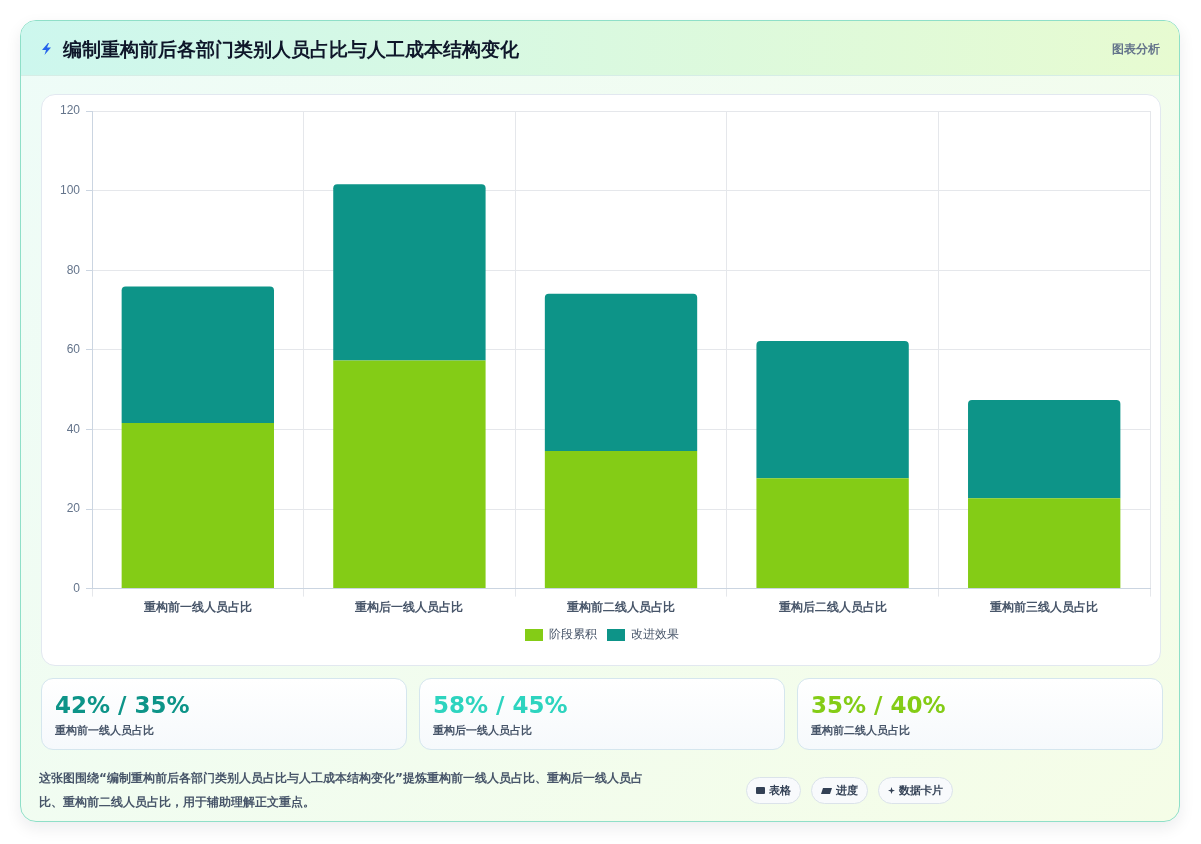 The height and width of the screenshot is (844, 1201). Describe the element at coordinates (105, 731) in the screenshot. I see `text: 重构前一线人员占比` at that location.